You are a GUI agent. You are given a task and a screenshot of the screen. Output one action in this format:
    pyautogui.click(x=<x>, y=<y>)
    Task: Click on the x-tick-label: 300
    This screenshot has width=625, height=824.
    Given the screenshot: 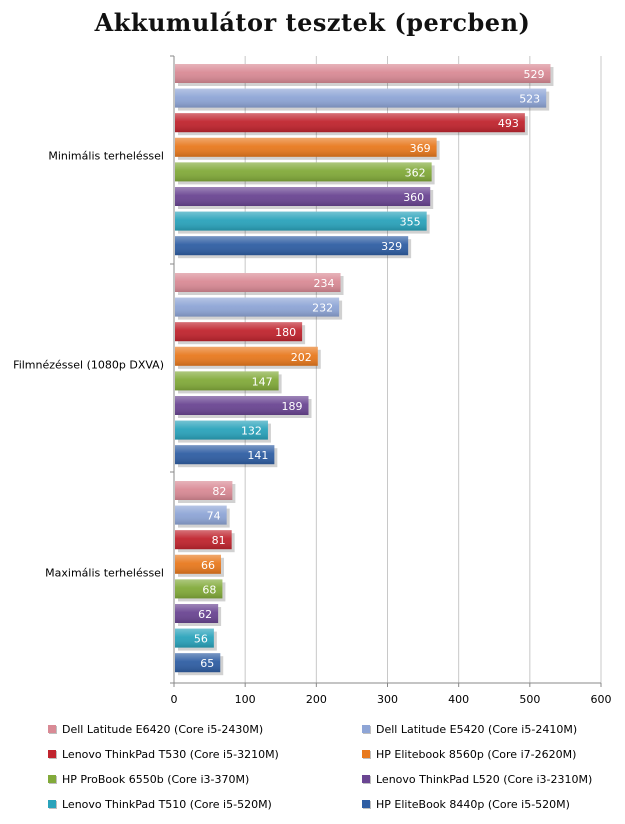 What is the action you would take?
    pyautogui.click(x=387, y=699)
    